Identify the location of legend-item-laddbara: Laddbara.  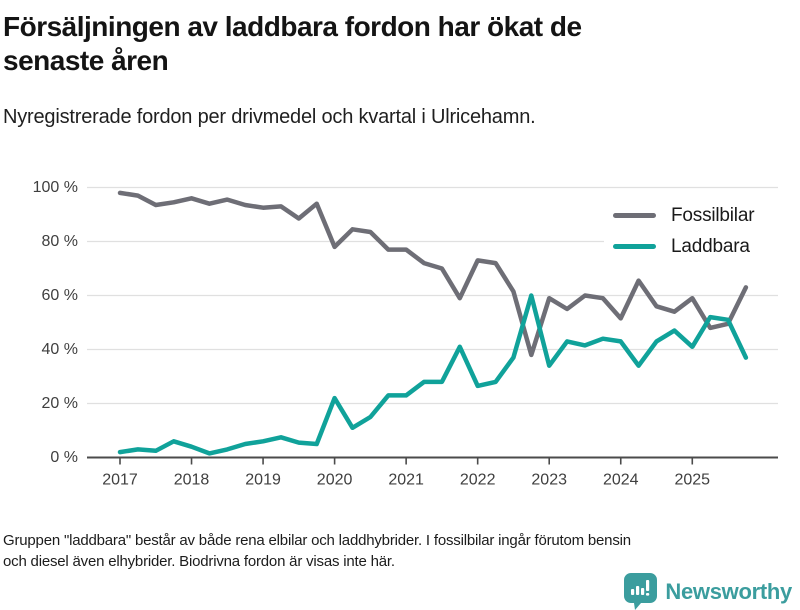
(699, 247).